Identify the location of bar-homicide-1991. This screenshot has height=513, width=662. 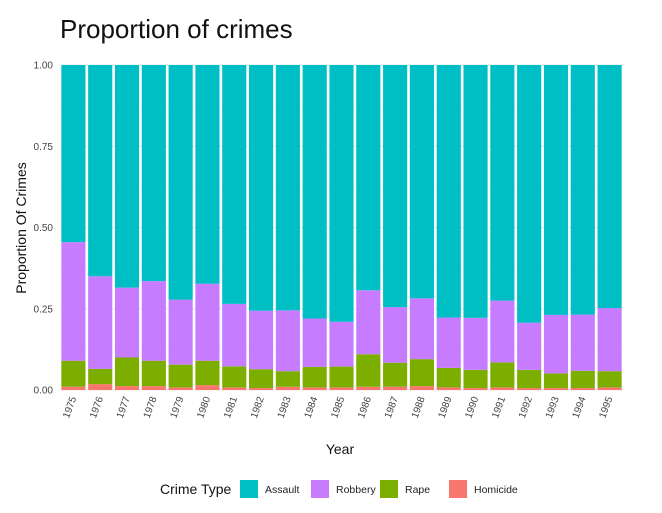
(502, 388).